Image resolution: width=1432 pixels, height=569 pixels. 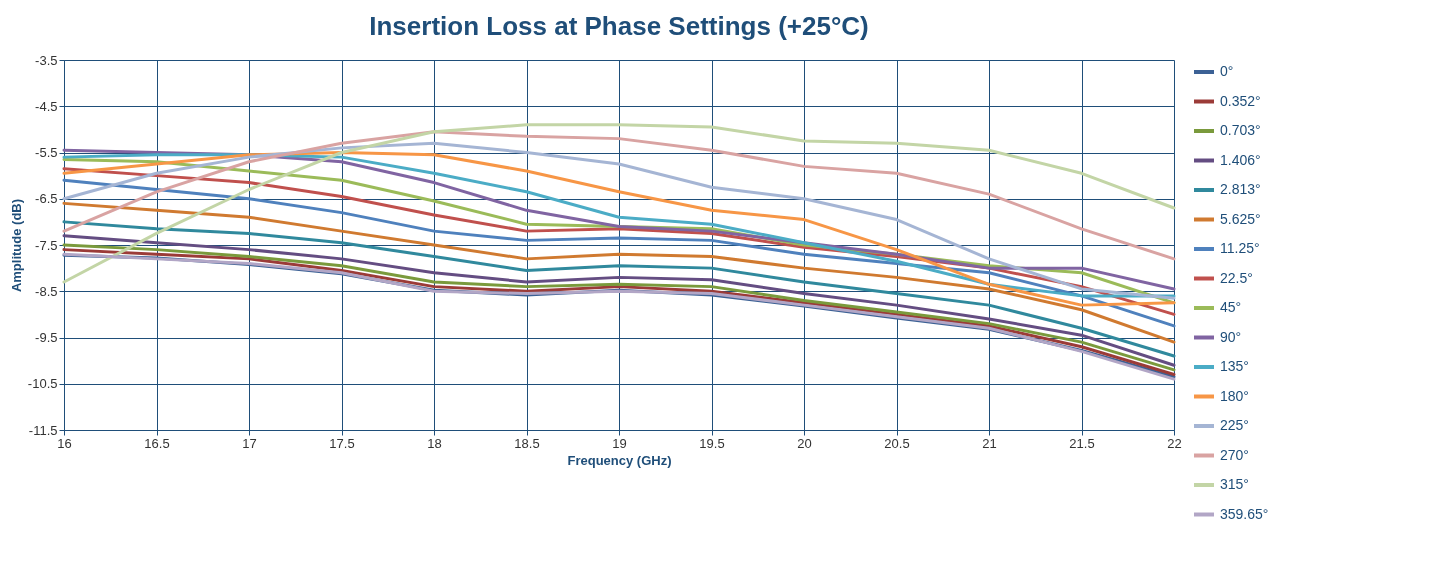 I want to click on y-tick-label: -9.5, so click(x=46, y=337).